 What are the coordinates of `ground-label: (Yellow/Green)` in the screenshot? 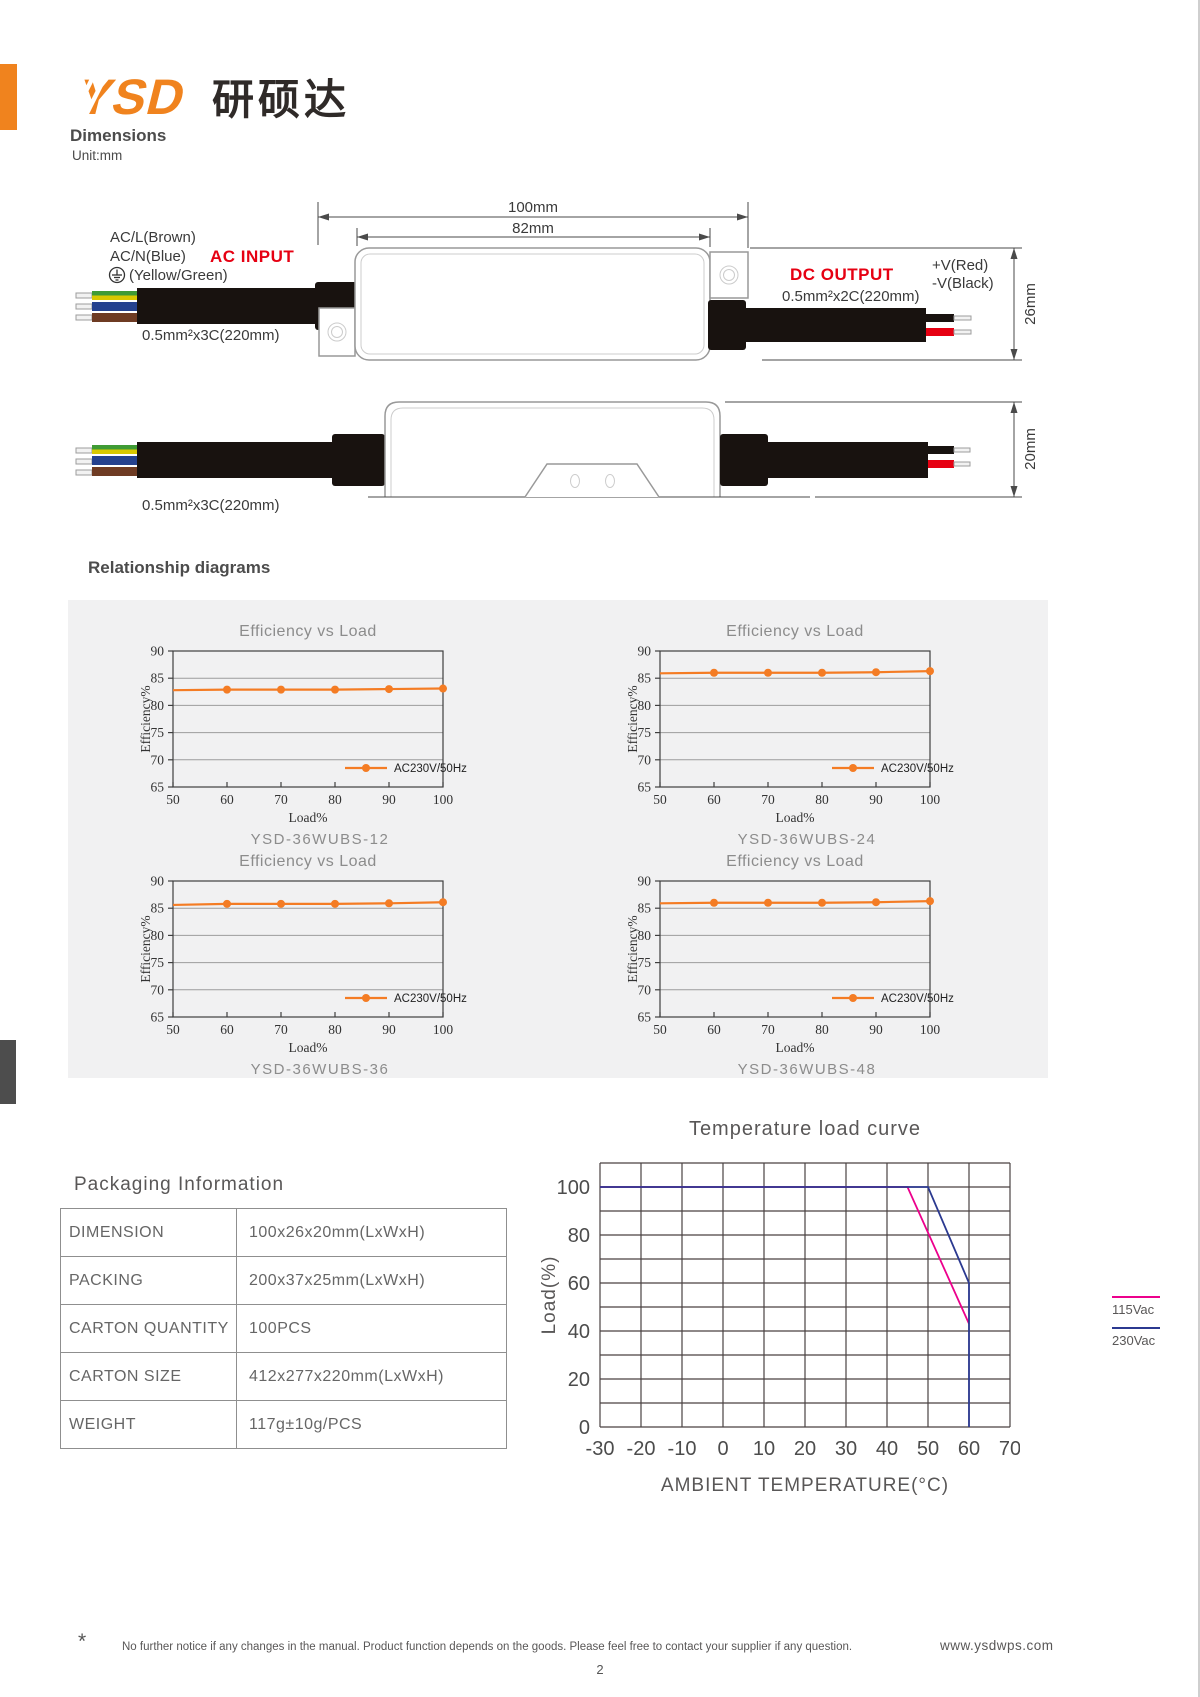 It's located at (178, 275).